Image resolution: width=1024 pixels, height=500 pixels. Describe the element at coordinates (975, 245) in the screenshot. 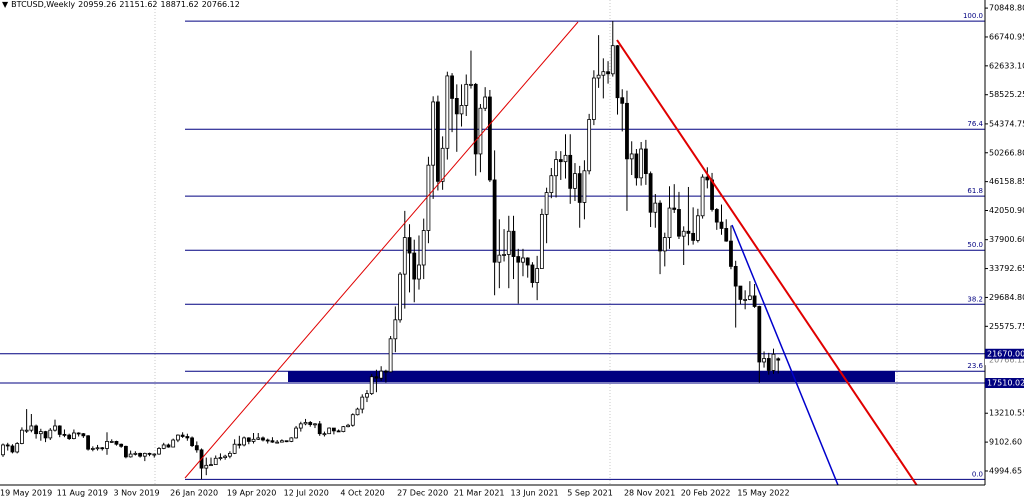

I see `fib-label: 50.0` at that location.